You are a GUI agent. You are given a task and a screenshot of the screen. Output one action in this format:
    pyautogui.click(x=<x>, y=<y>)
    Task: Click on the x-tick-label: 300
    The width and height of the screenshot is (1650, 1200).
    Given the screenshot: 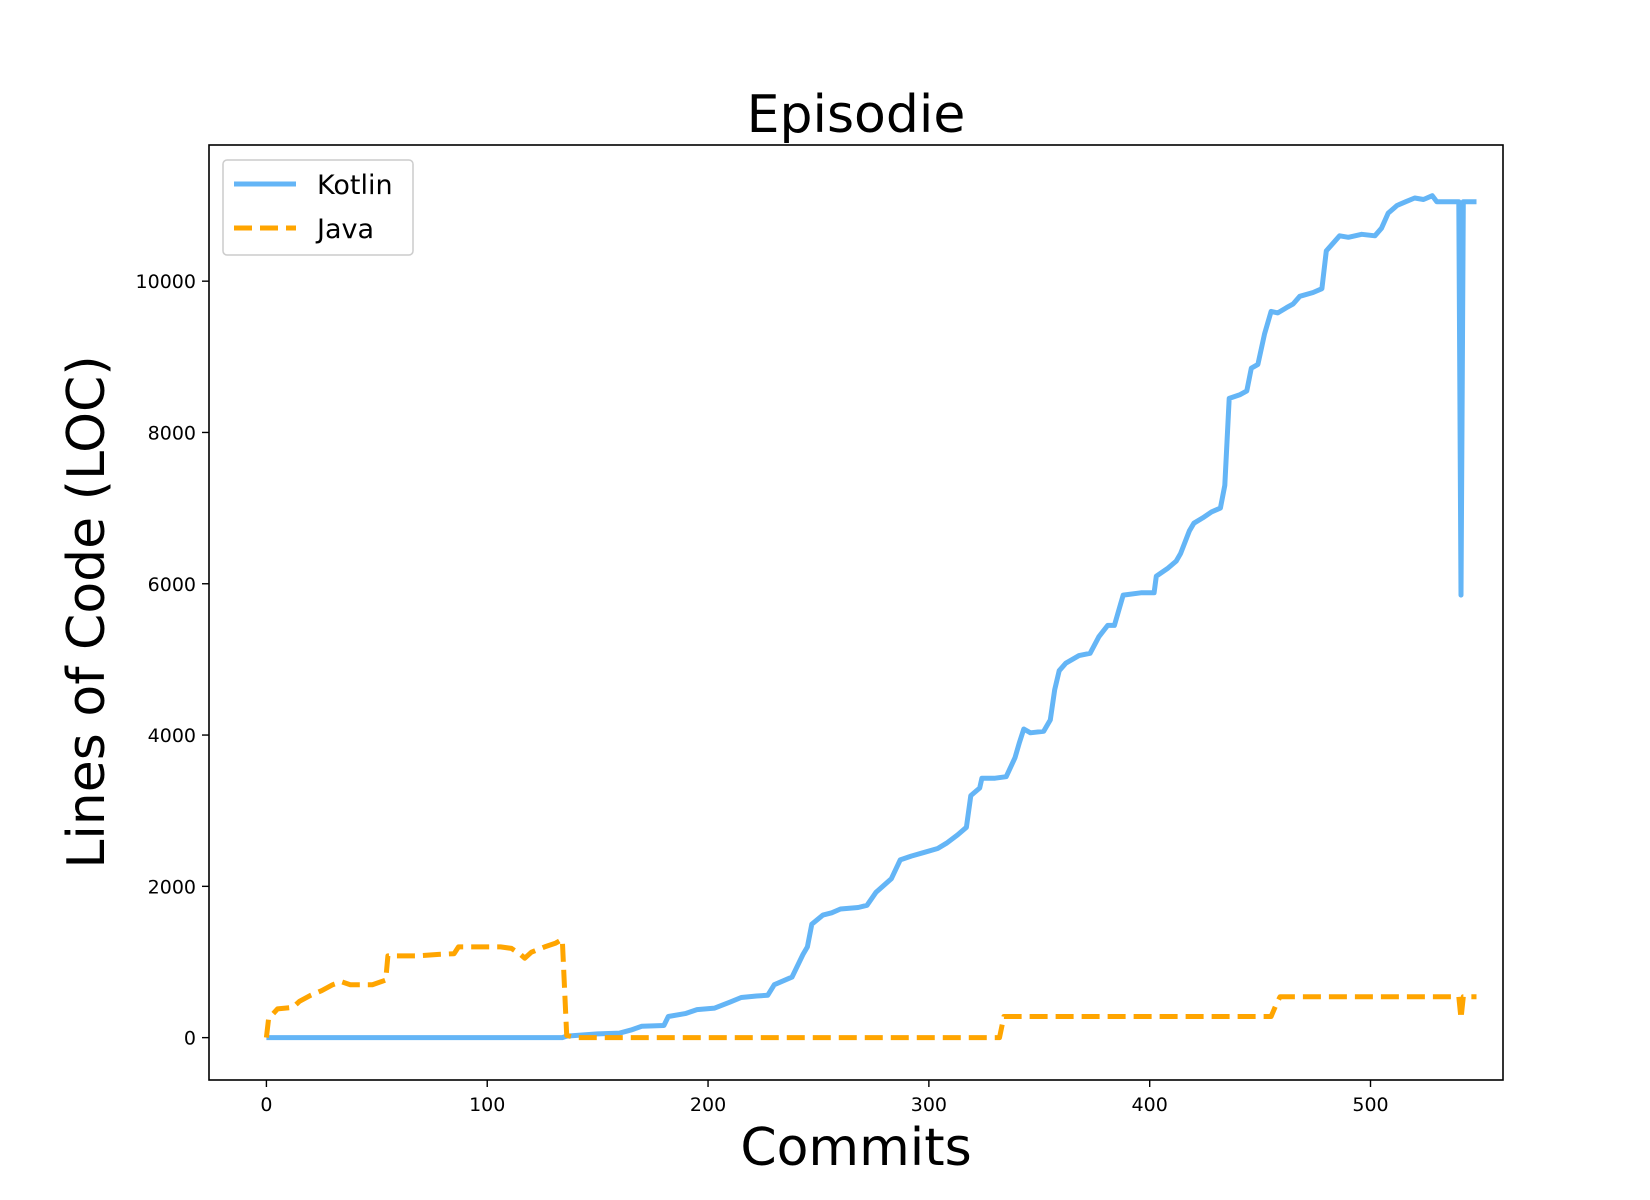 What is the action you would take?
    pyautogui.click(x=929, y=1105)
    